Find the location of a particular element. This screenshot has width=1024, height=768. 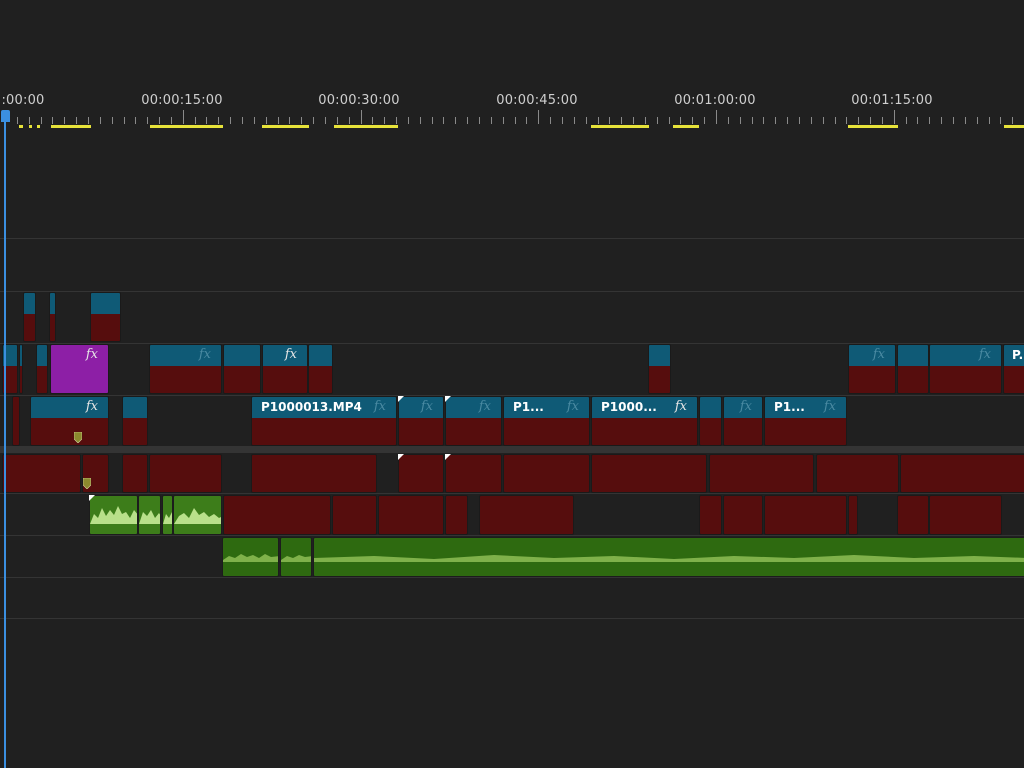

video-clip: P1000... fx is located at coordinates (644, 421).